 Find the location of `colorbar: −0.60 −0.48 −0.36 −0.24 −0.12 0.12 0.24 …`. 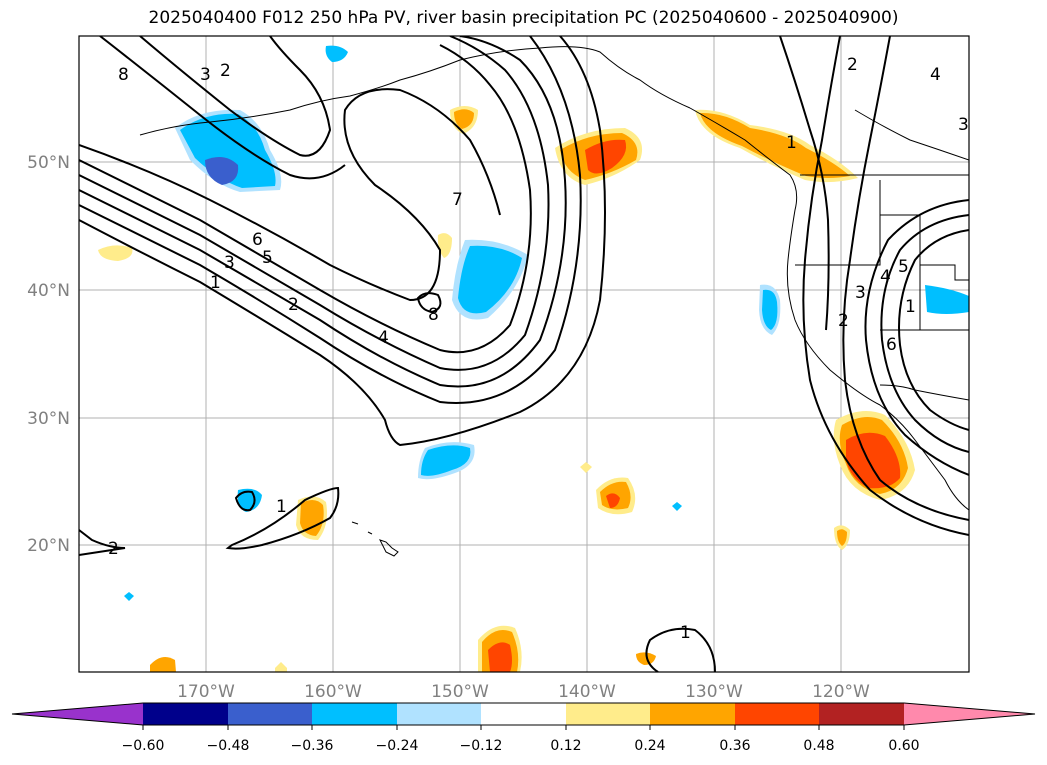

colorbar: −0.60 −0.48 −0.36 −0.24 −0.12 0.12 0.24 … is located at coordinates (523, 728).